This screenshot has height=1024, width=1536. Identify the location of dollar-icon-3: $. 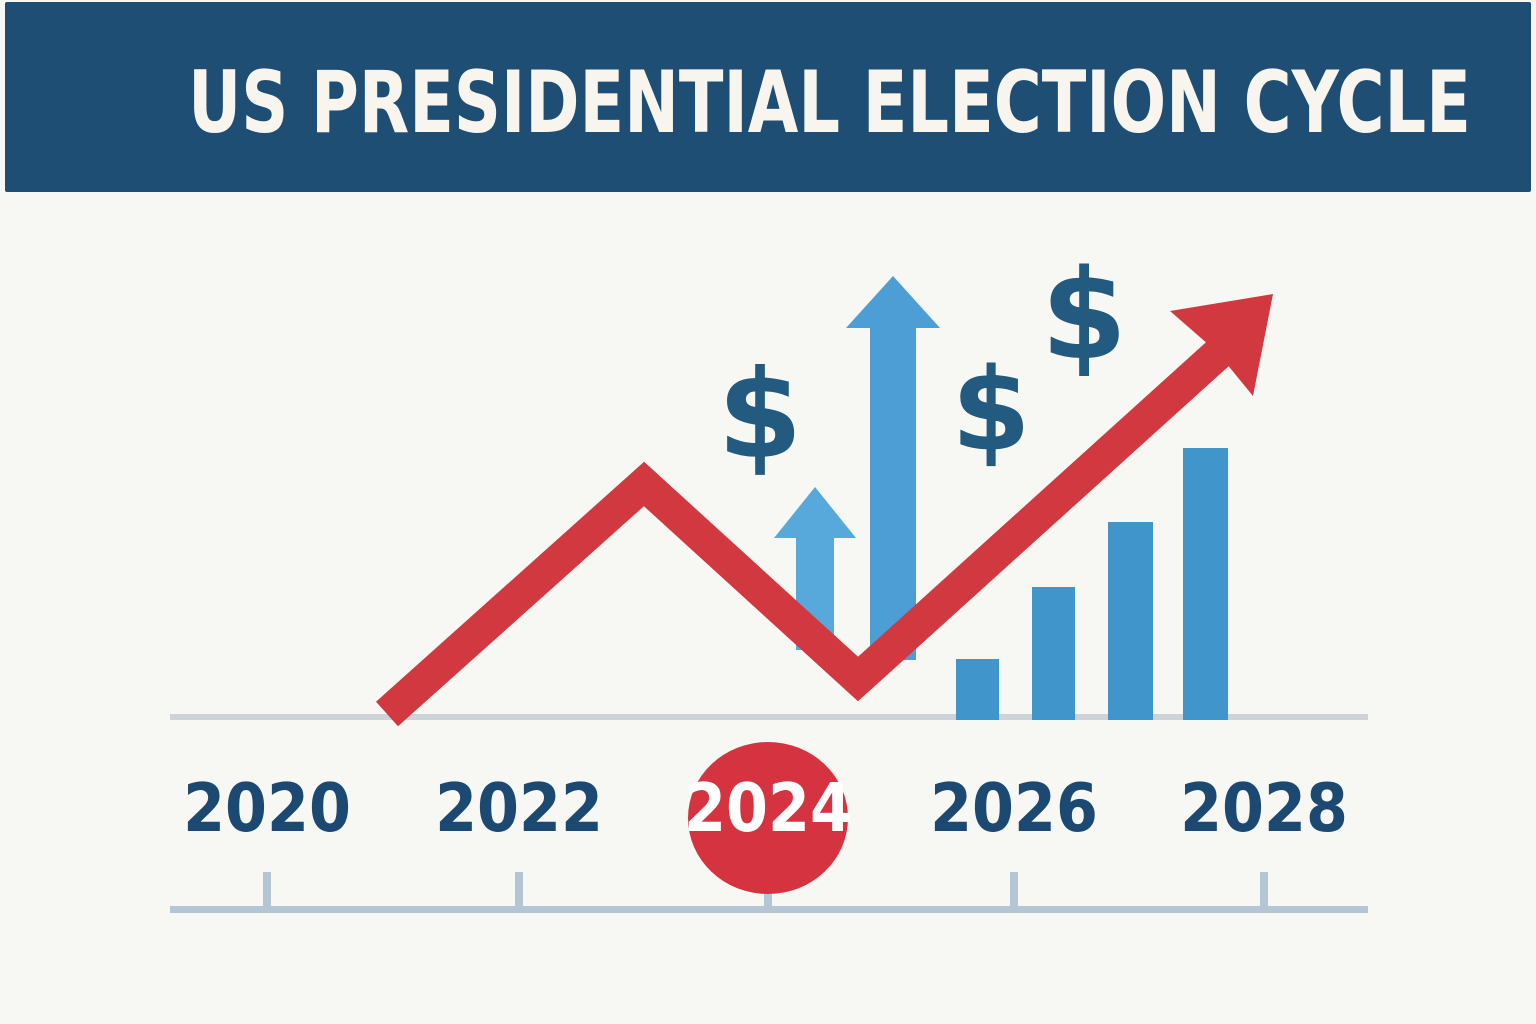
(1084, 316).